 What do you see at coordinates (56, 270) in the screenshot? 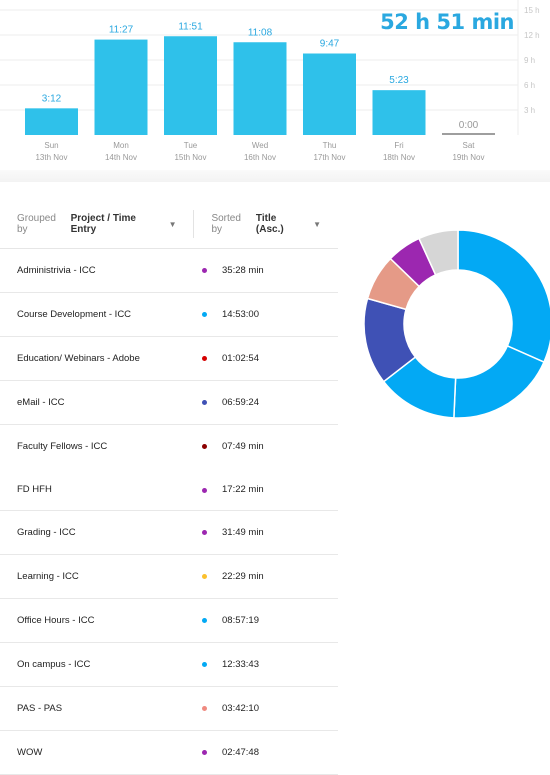
I see `entry-title: Administrivia - ICC` at bounding box center [56, 270].